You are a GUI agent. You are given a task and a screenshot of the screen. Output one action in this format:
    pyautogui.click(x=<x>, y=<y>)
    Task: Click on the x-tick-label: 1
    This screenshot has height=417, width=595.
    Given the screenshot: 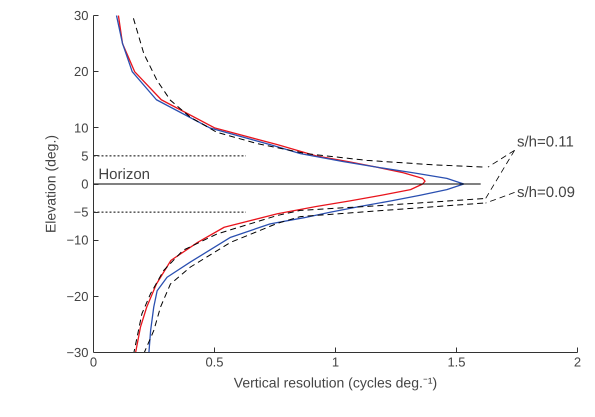 What is the action you would take?
    pyautogui.click(x=336, y=362)
    